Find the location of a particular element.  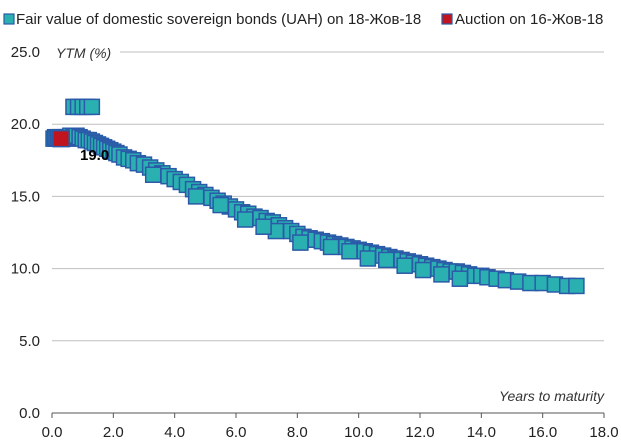

y-tick-label: 15.0 is located at coordinates (25, 196).